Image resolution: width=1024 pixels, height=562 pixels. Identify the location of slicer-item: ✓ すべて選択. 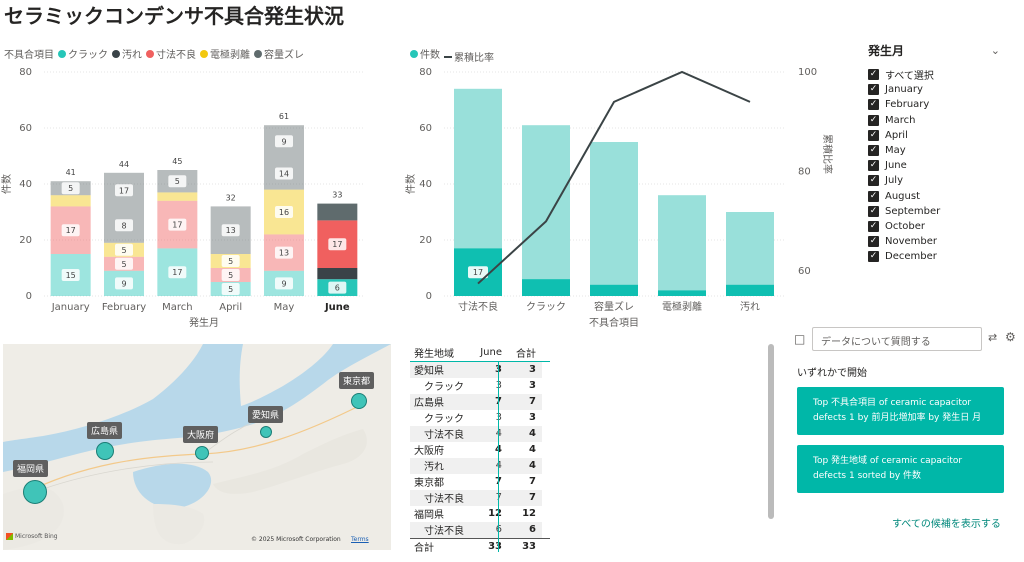
(938, 74).